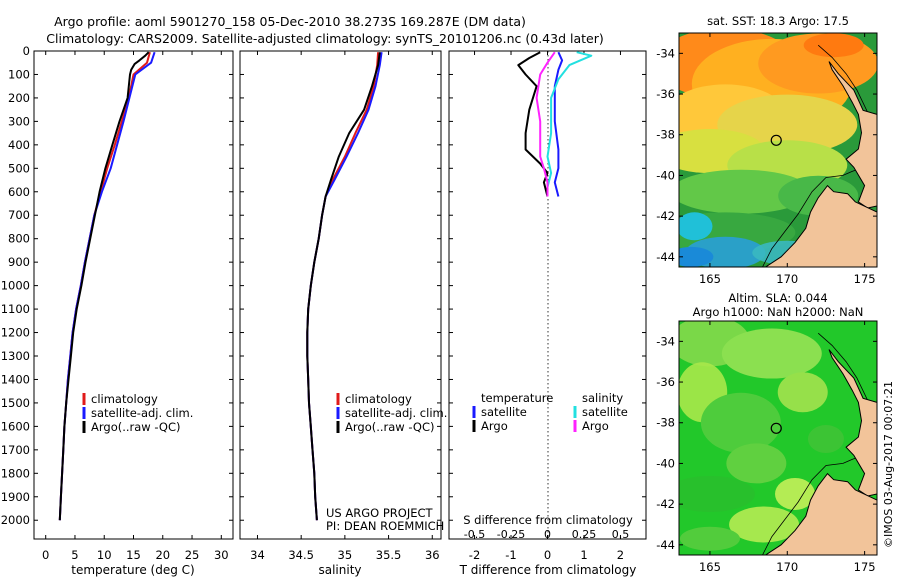 This screenshot has width=900, height=580. Describe the element at coordinates (888, 464) in the screenshot. I see `imos-credit: ©IMOS 03-Aug-2017 00:07:21` at that location.